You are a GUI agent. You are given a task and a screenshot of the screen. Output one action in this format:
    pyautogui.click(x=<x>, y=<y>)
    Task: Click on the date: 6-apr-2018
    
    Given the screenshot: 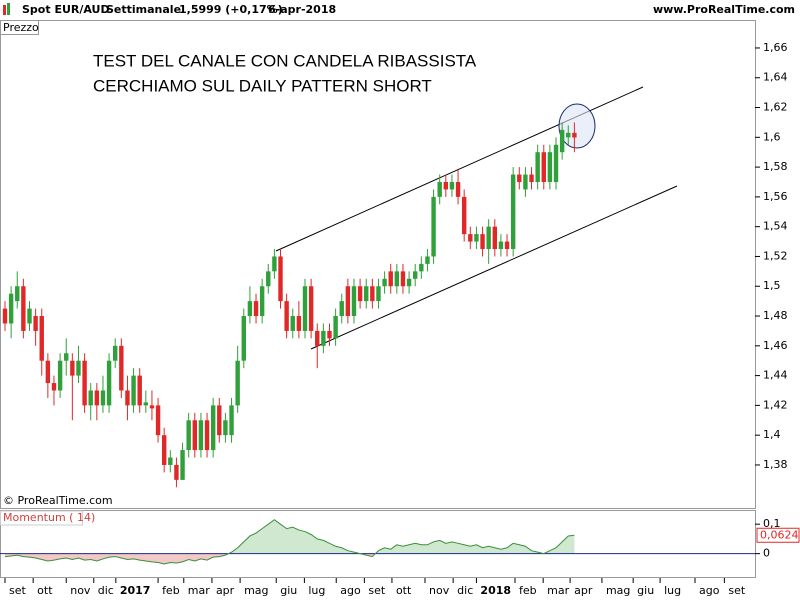 What is the action you would take?
    pyautogui.click(x=302, y=9)
    